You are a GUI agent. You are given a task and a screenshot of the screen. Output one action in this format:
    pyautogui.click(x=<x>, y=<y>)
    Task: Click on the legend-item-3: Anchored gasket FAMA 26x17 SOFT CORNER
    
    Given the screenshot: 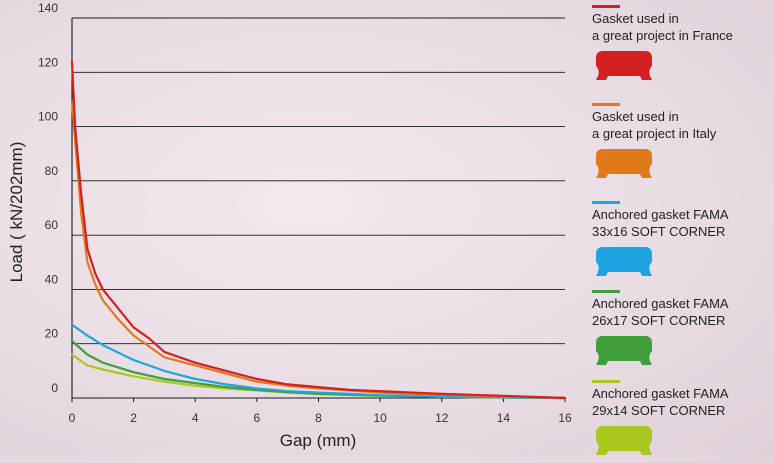 What is the action you would take?
    pyautogui.click(x=683, y=331)
    